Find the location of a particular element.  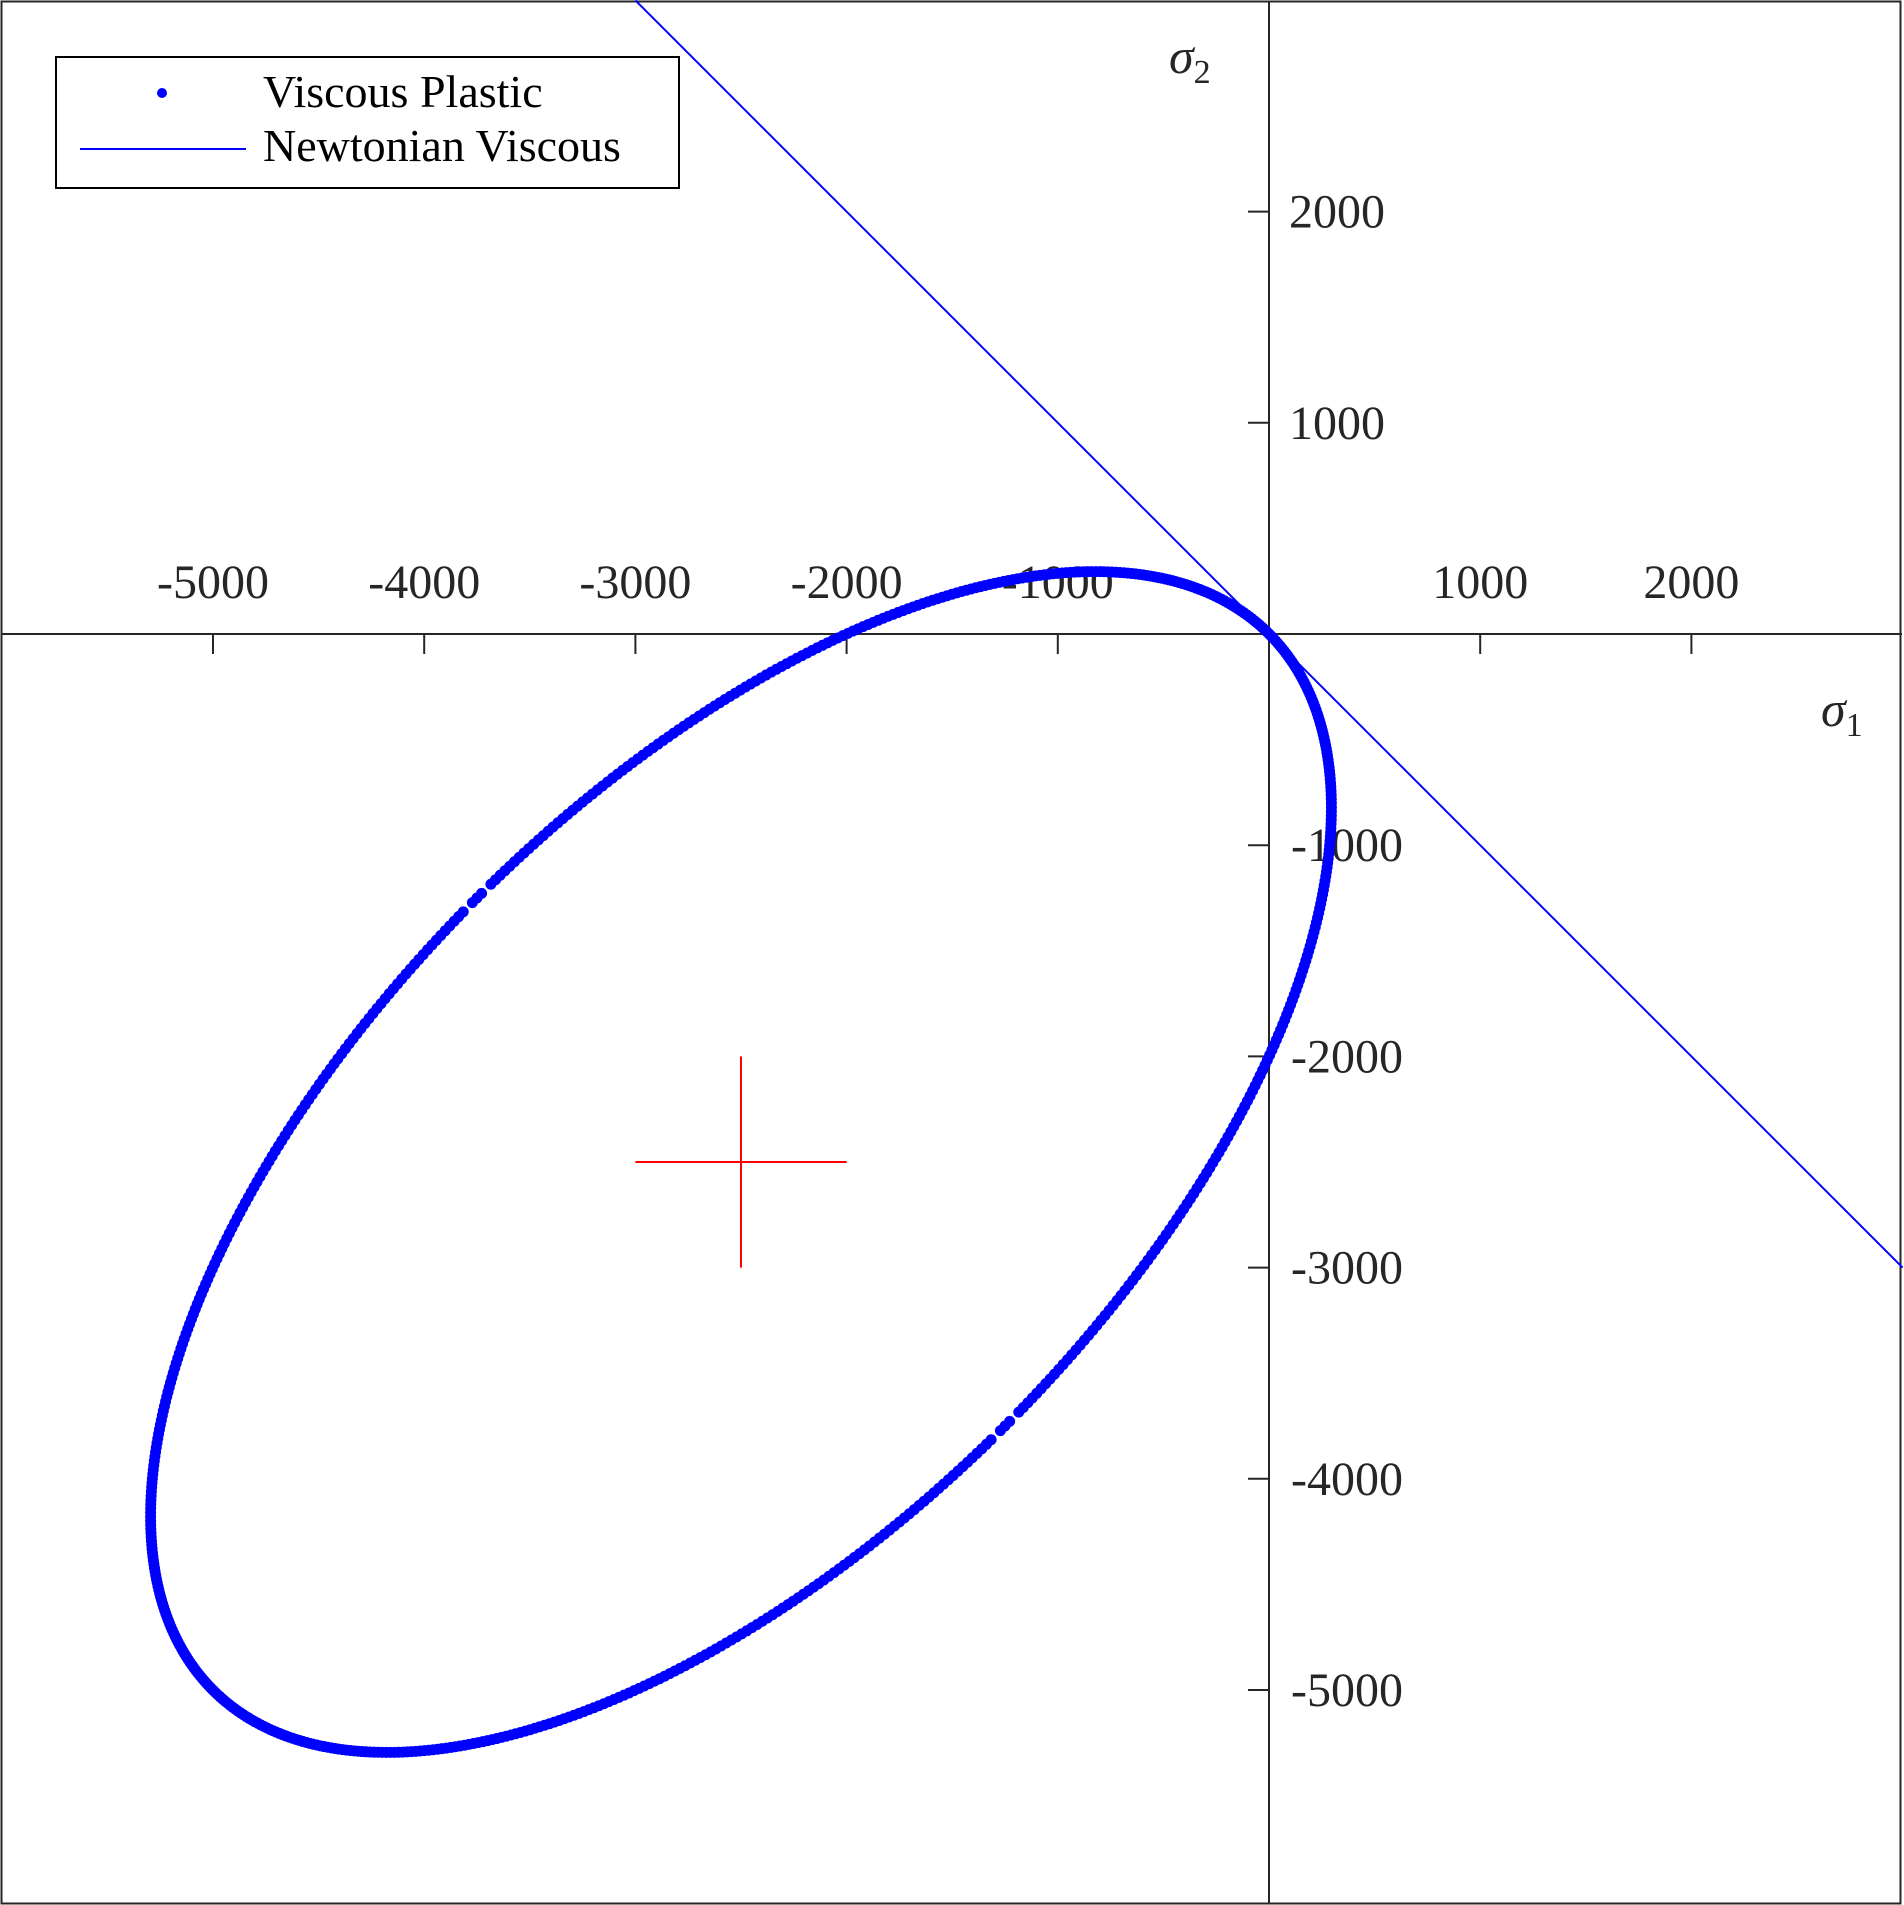

legend-label-newtonian-viscous: Newtonian Viscous is located at coordinates (442, 145).